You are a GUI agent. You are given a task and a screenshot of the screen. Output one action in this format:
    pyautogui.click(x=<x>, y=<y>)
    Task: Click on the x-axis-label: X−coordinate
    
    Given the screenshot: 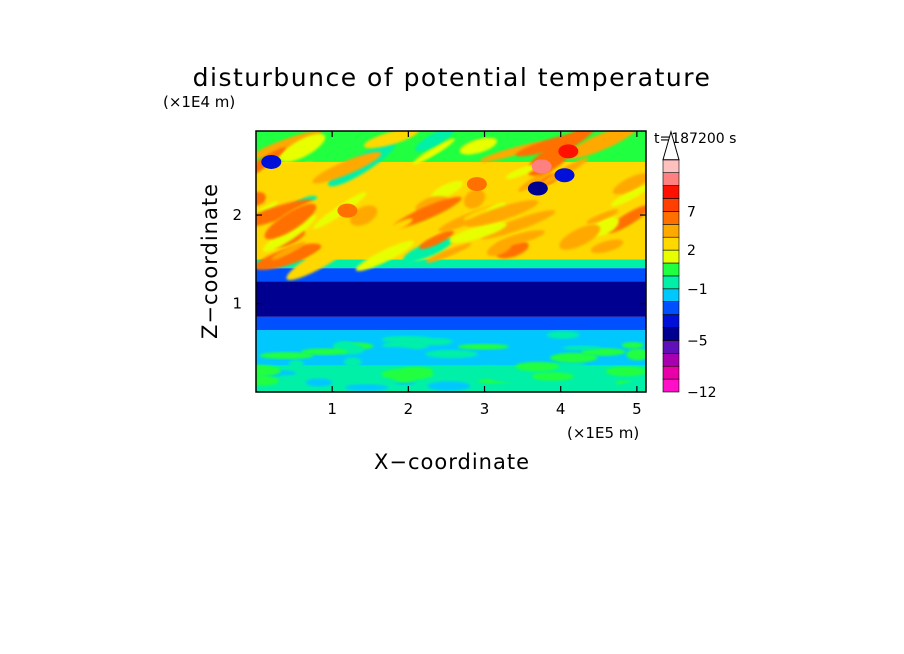 What is the action you would take?
    pyautogui.click(x=452, y=462)
    